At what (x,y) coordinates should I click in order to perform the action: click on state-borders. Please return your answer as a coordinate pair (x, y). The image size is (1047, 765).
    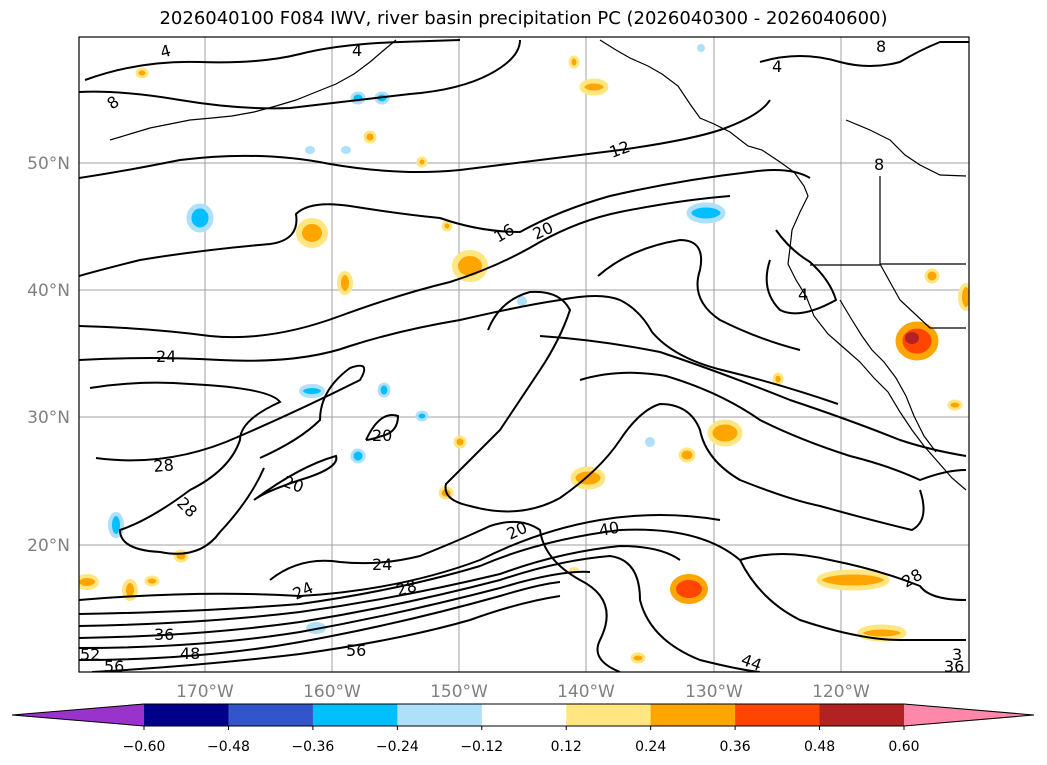
    Looking at the image, I should click on (888, 252).